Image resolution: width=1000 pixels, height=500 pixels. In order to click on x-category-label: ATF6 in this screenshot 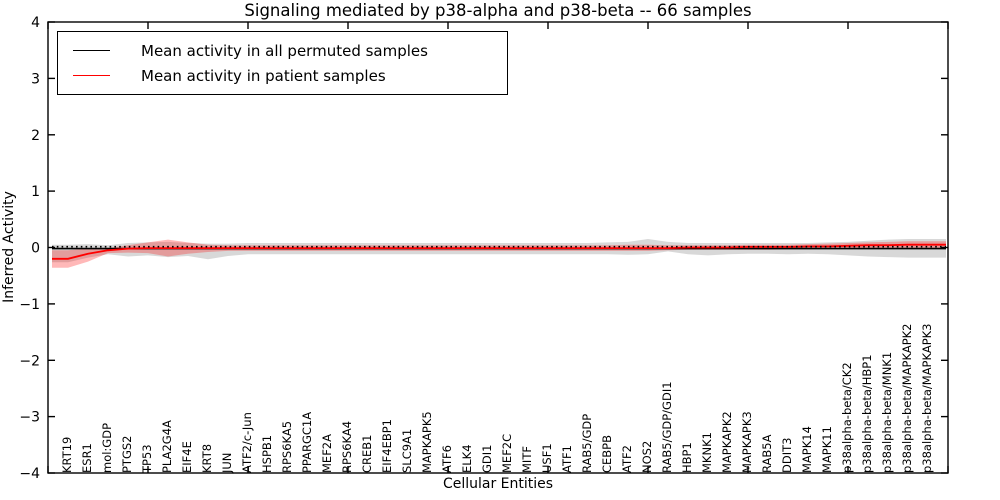, I will do `click(447, 459)`.